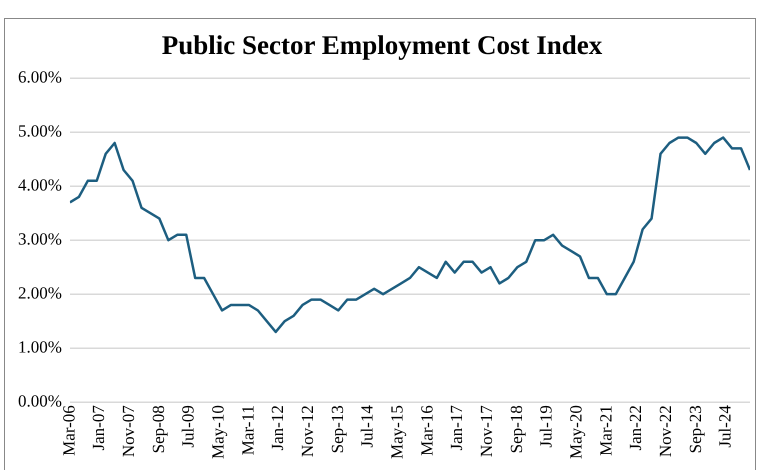 The image size is (764, 470). What do you see at coordinates (426, 430) in the screenshot?
I see `x-tick-label: Mar-16` at bounding box center [426, 430].